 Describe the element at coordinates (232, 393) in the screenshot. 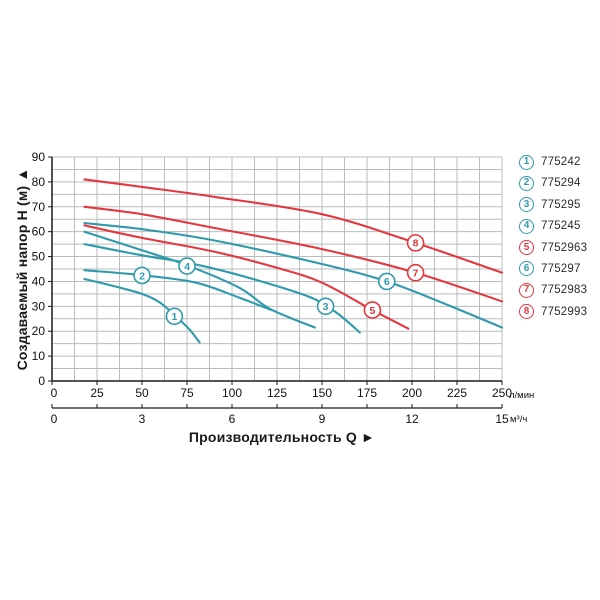

I see `svg-text: 100` at that location.